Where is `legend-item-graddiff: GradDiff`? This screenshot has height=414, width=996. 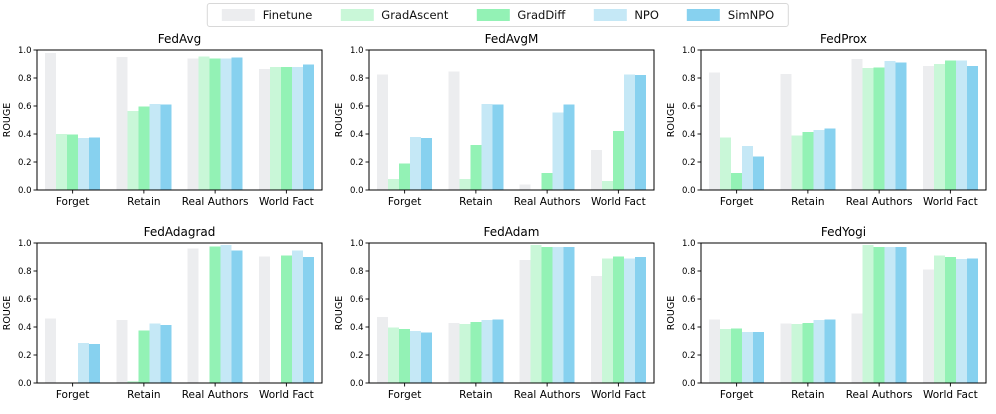 legend-item-graddiff: GradDiff is located at coordinates (520, 15).